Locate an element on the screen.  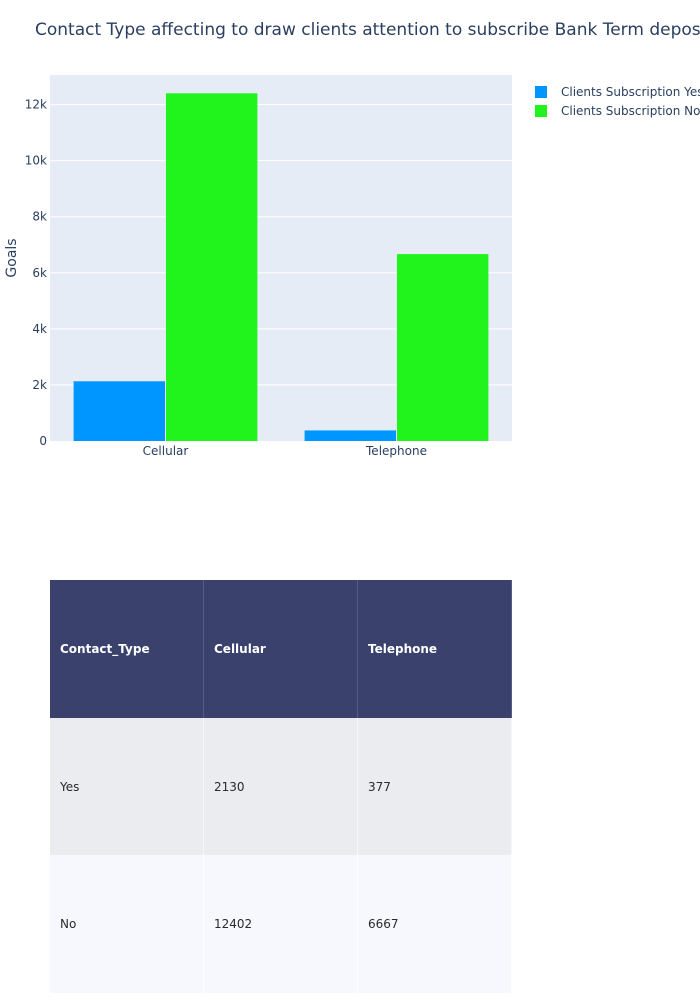
y-tick-label: 4k is located at coordinates (39, 329).